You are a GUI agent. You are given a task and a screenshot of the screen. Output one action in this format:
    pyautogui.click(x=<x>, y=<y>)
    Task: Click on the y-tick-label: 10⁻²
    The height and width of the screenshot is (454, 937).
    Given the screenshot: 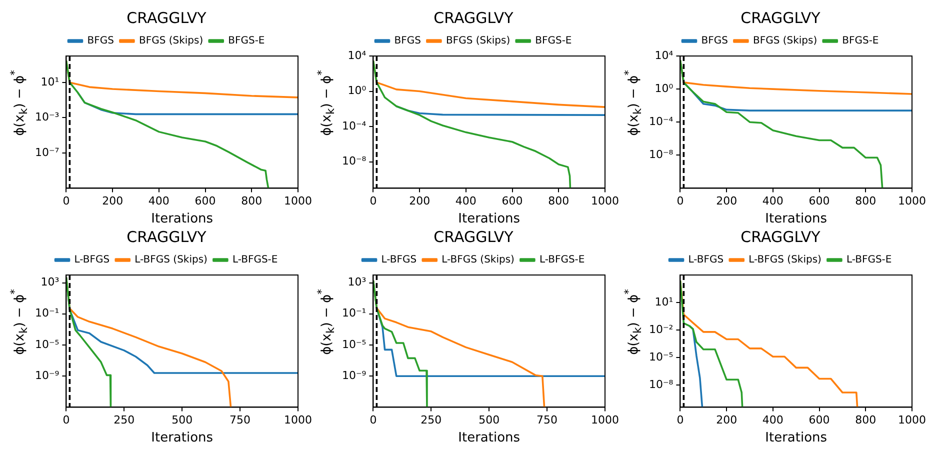 What is the action you would take?
    pyautogui.click(x=661, y=329)
    